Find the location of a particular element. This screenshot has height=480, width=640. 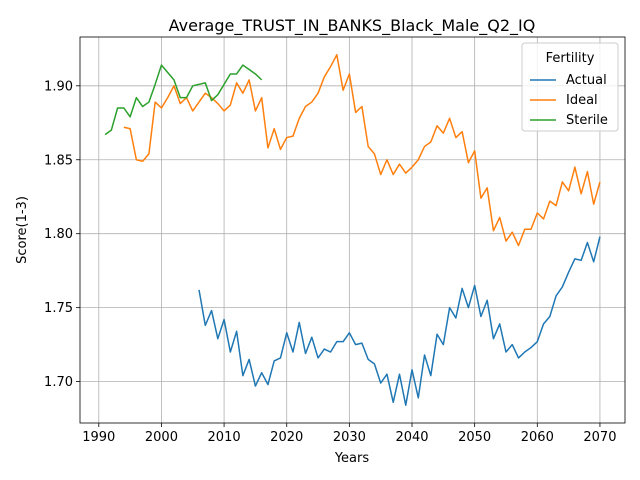

x-tick-label: 2040 is located at coordinates (411, 437).